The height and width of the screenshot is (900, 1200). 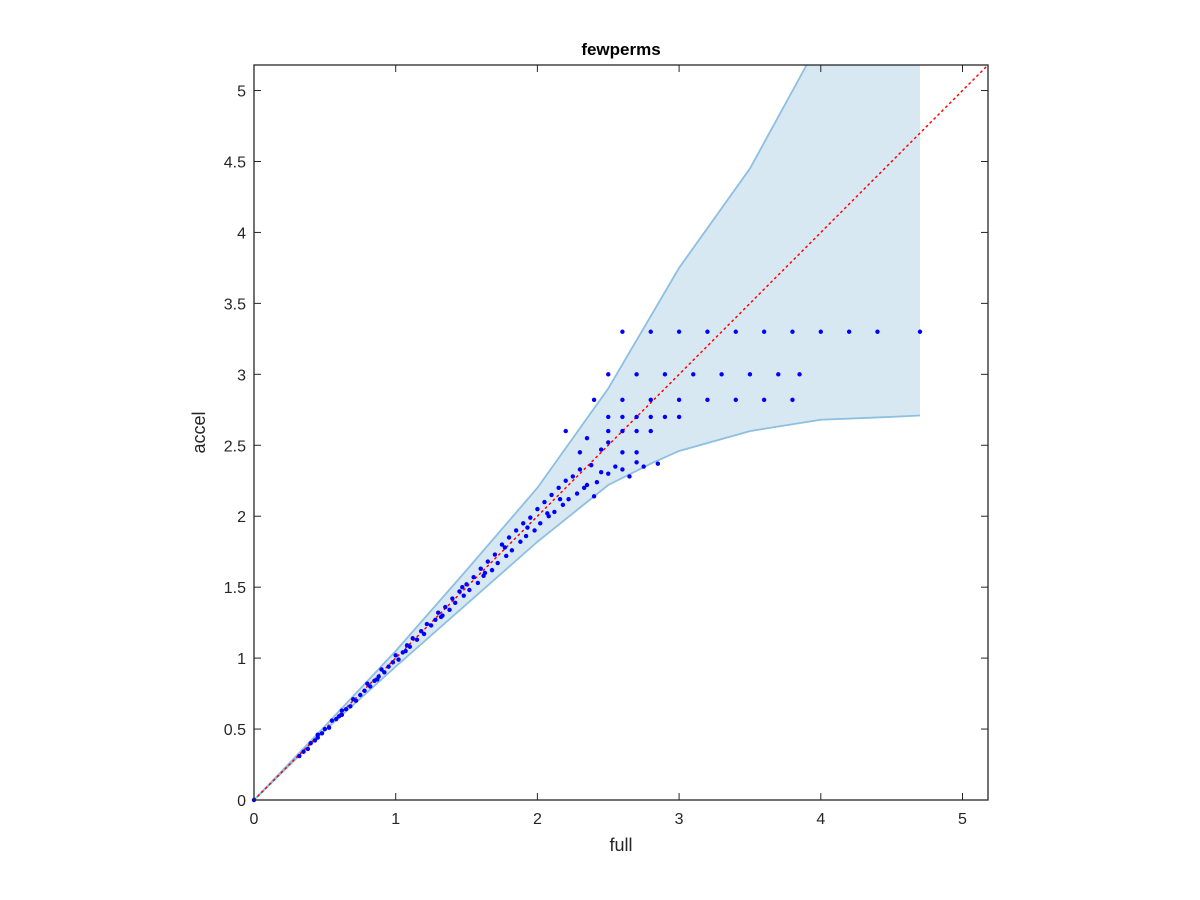 What do you see at coordinates (820, 819) in the screenshot?
I see `x-tick-label: 4` at bounding box center [820, 819].